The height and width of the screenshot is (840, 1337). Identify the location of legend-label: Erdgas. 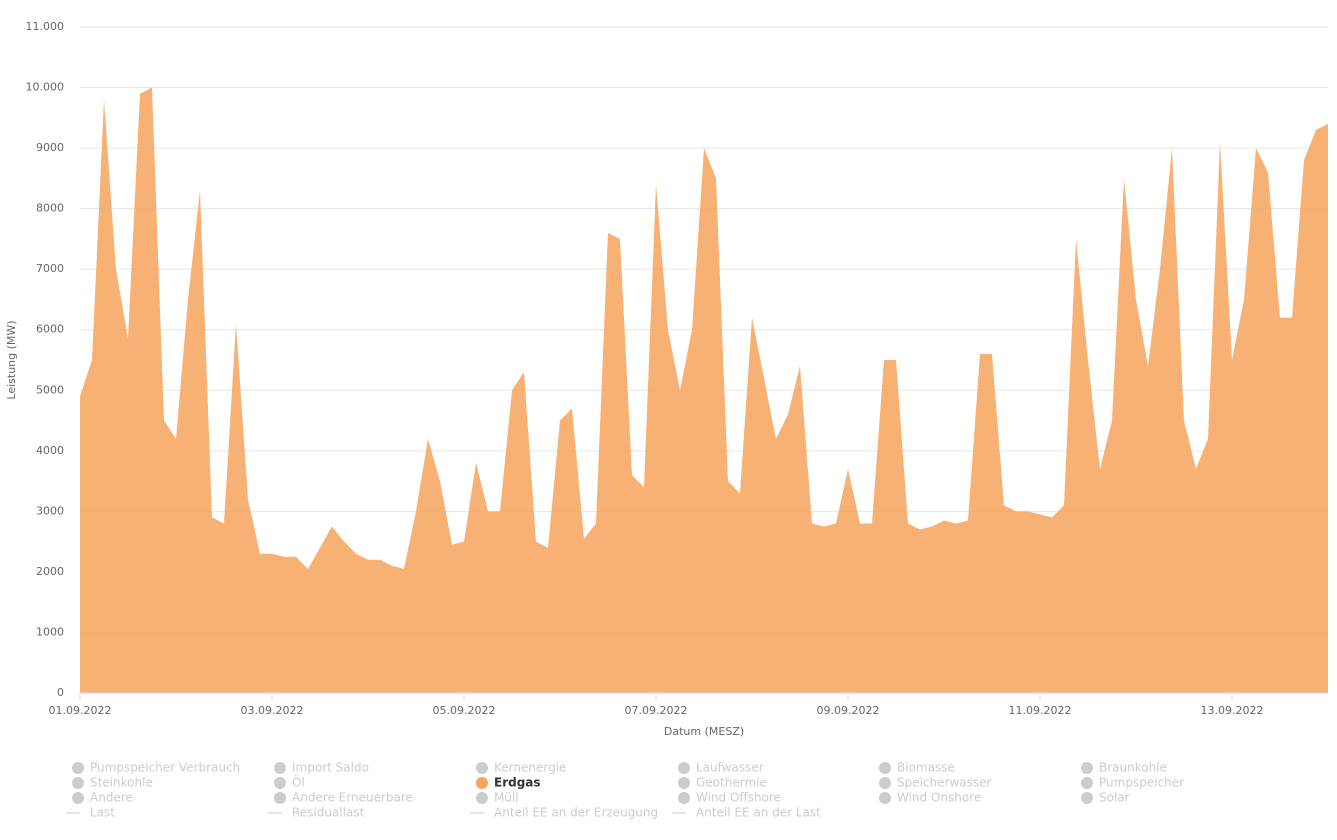
(517, 783).